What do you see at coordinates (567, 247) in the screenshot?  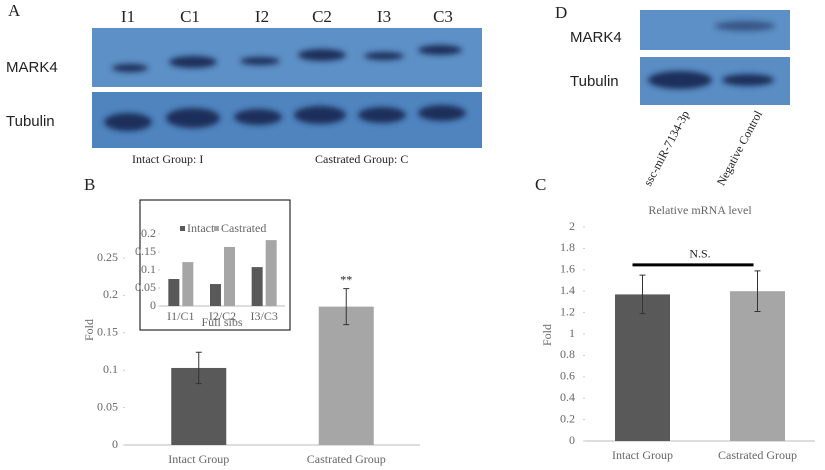 I see `y-tick-label: 1.8` at bounding box center [567, 247].